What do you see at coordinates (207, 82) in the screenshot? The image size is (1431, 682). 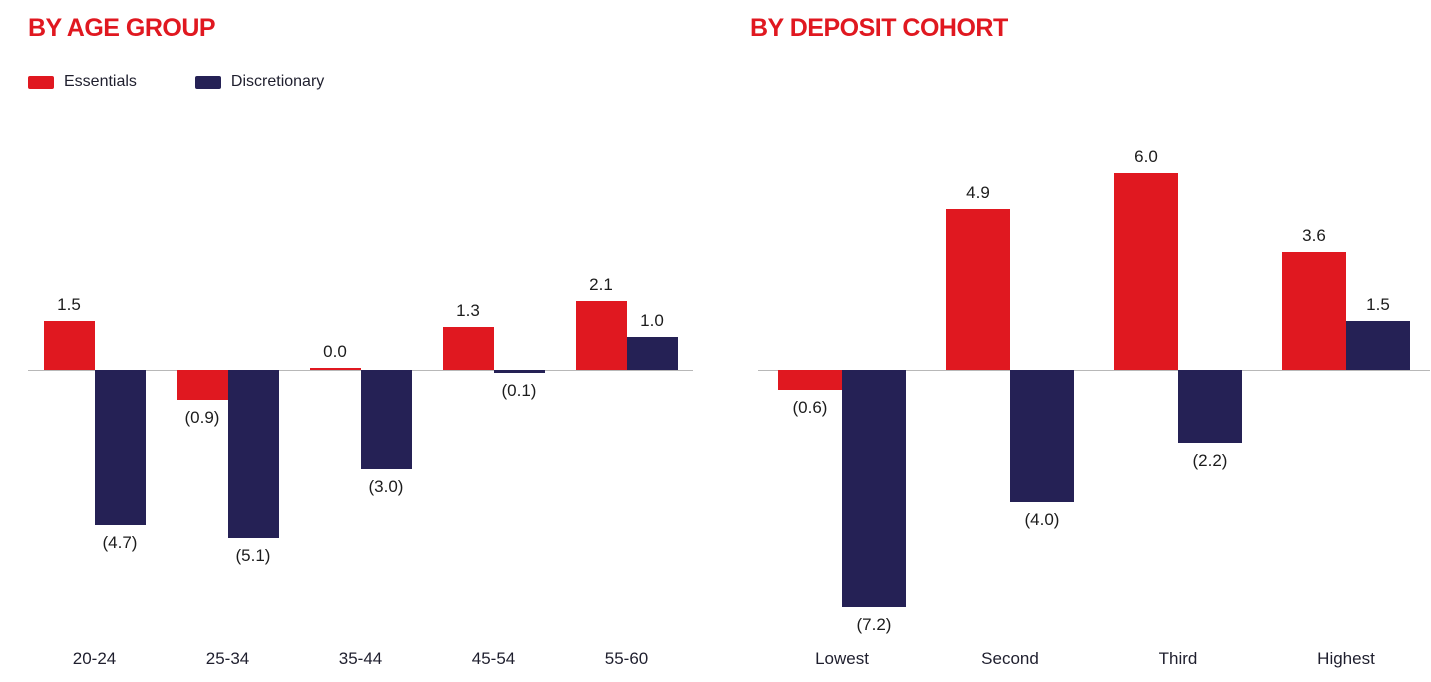 I see `discretionary-swatch-icon` at bounding box center [207, 82].